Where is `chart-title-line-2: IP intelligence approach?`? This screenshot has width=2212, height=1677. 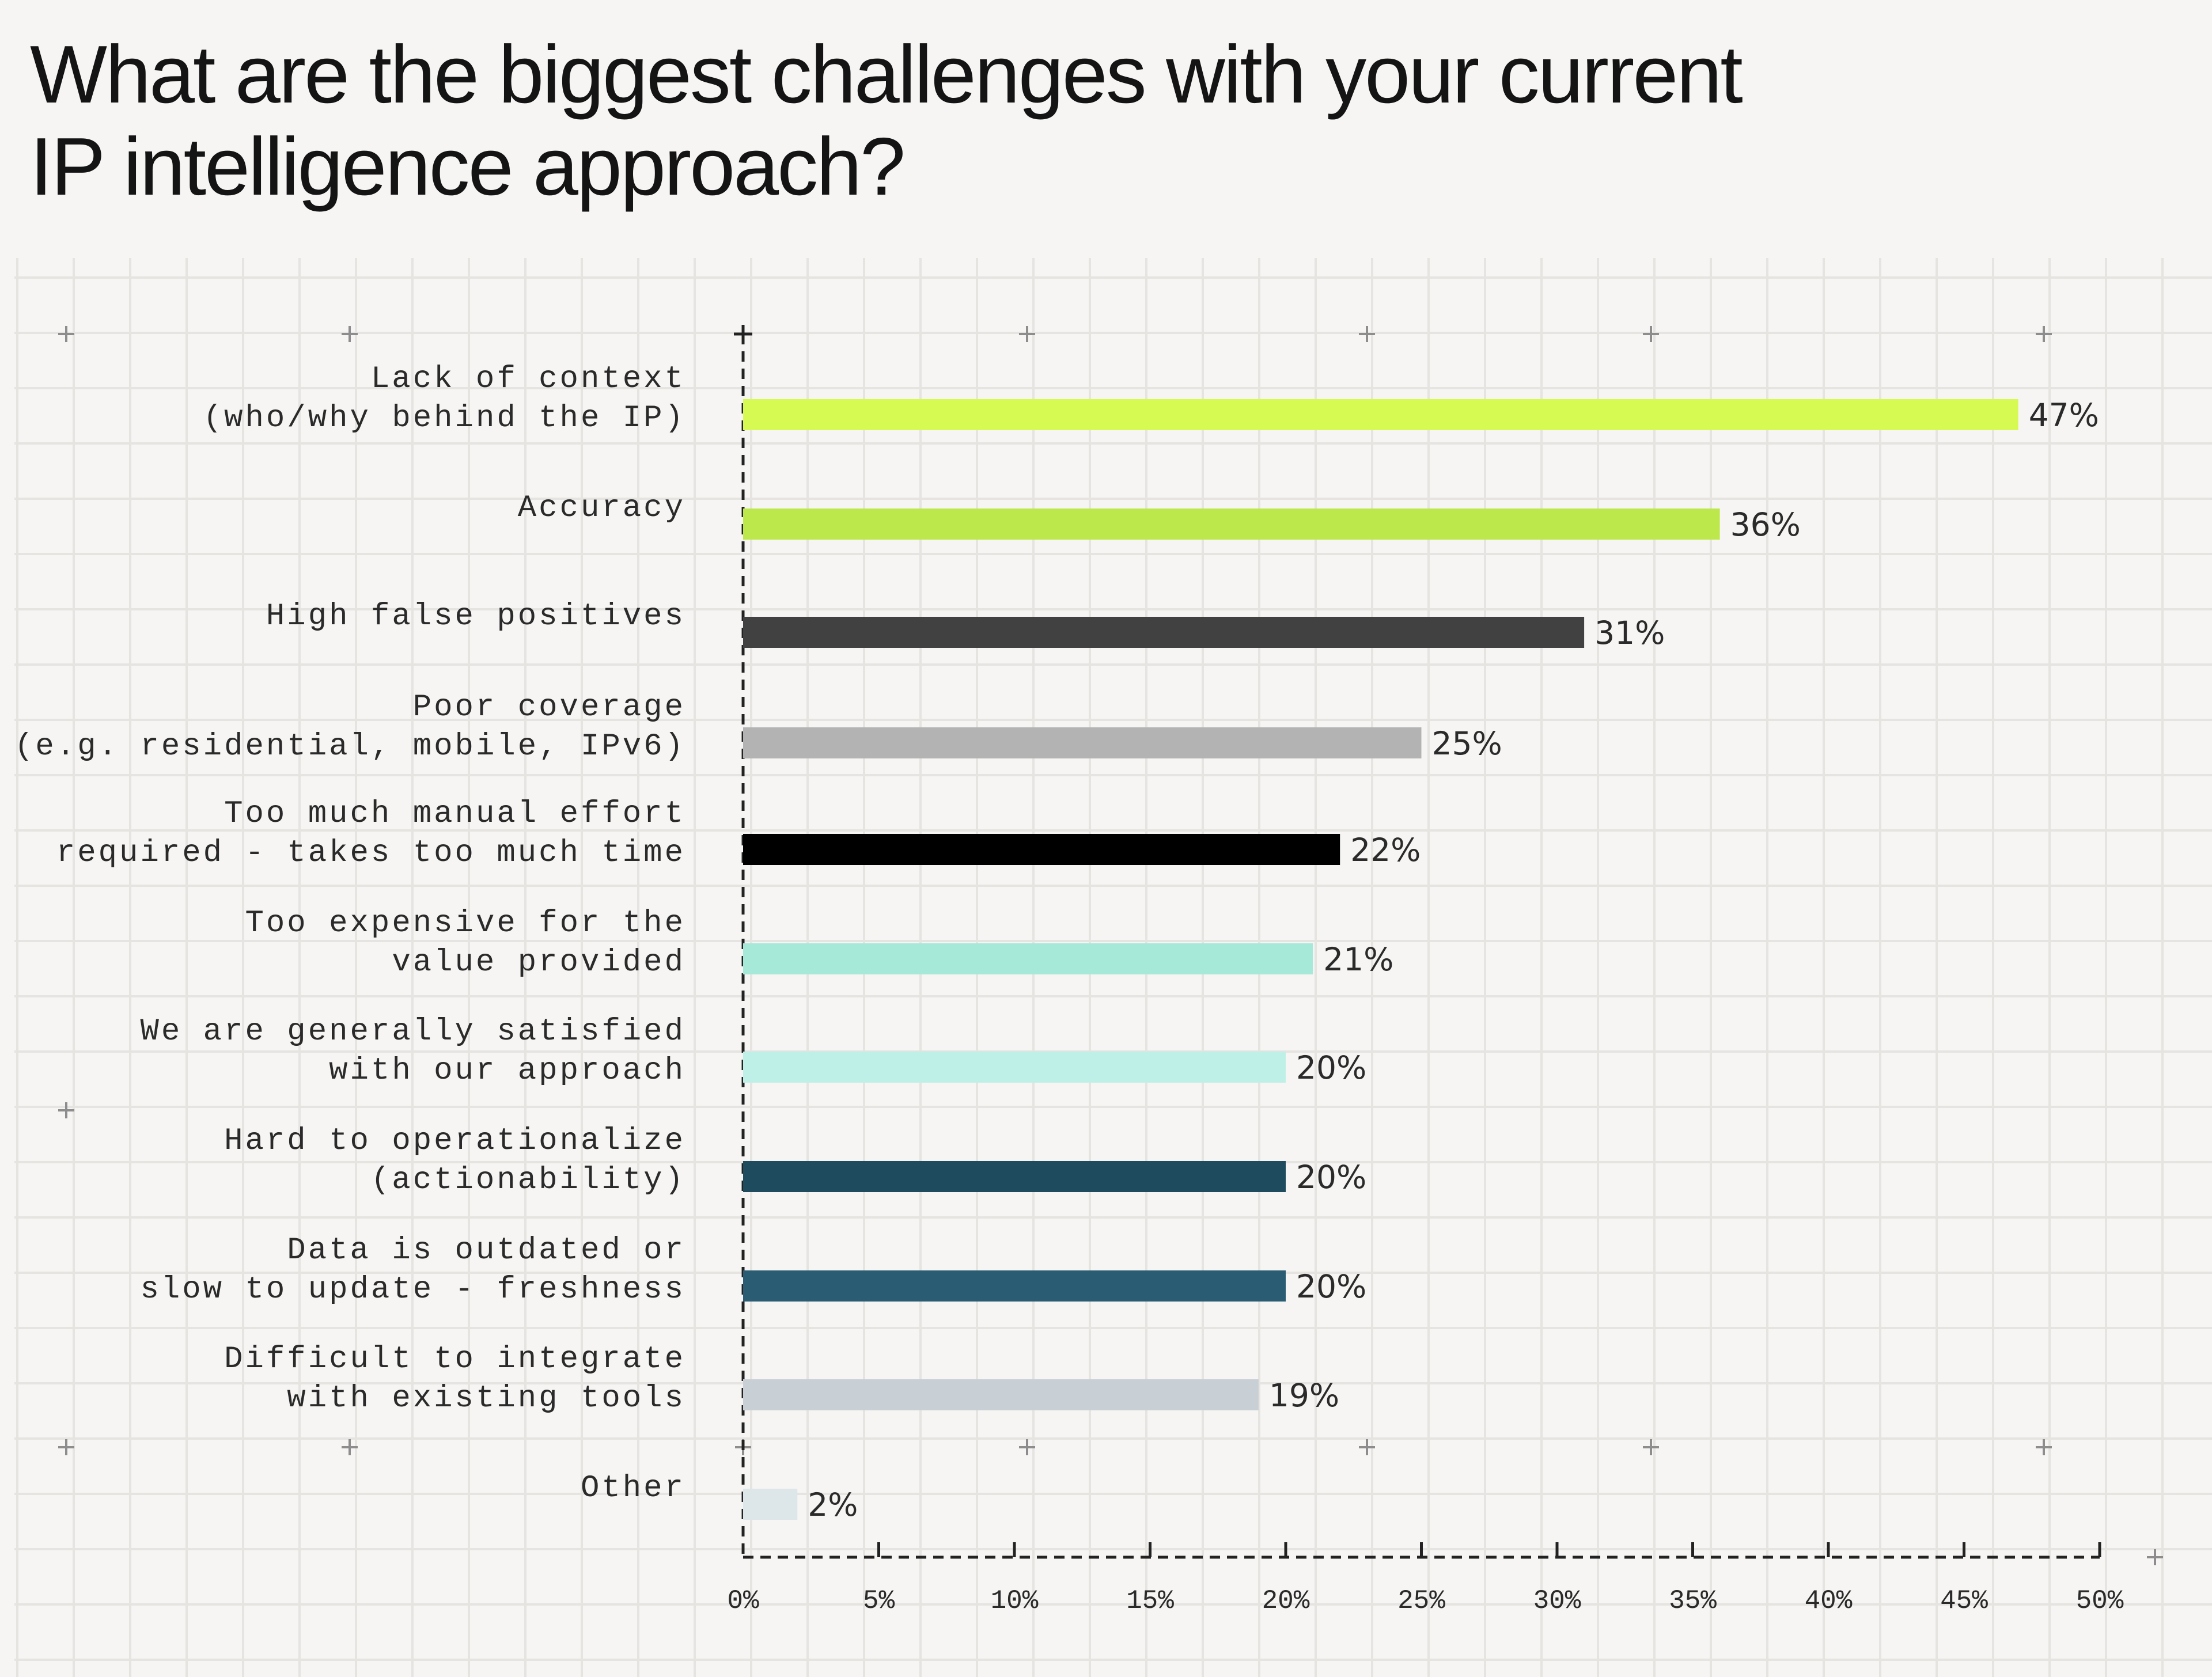 chart-title-line-2: IP intelligence approach? is located at coordinates (468, 167).